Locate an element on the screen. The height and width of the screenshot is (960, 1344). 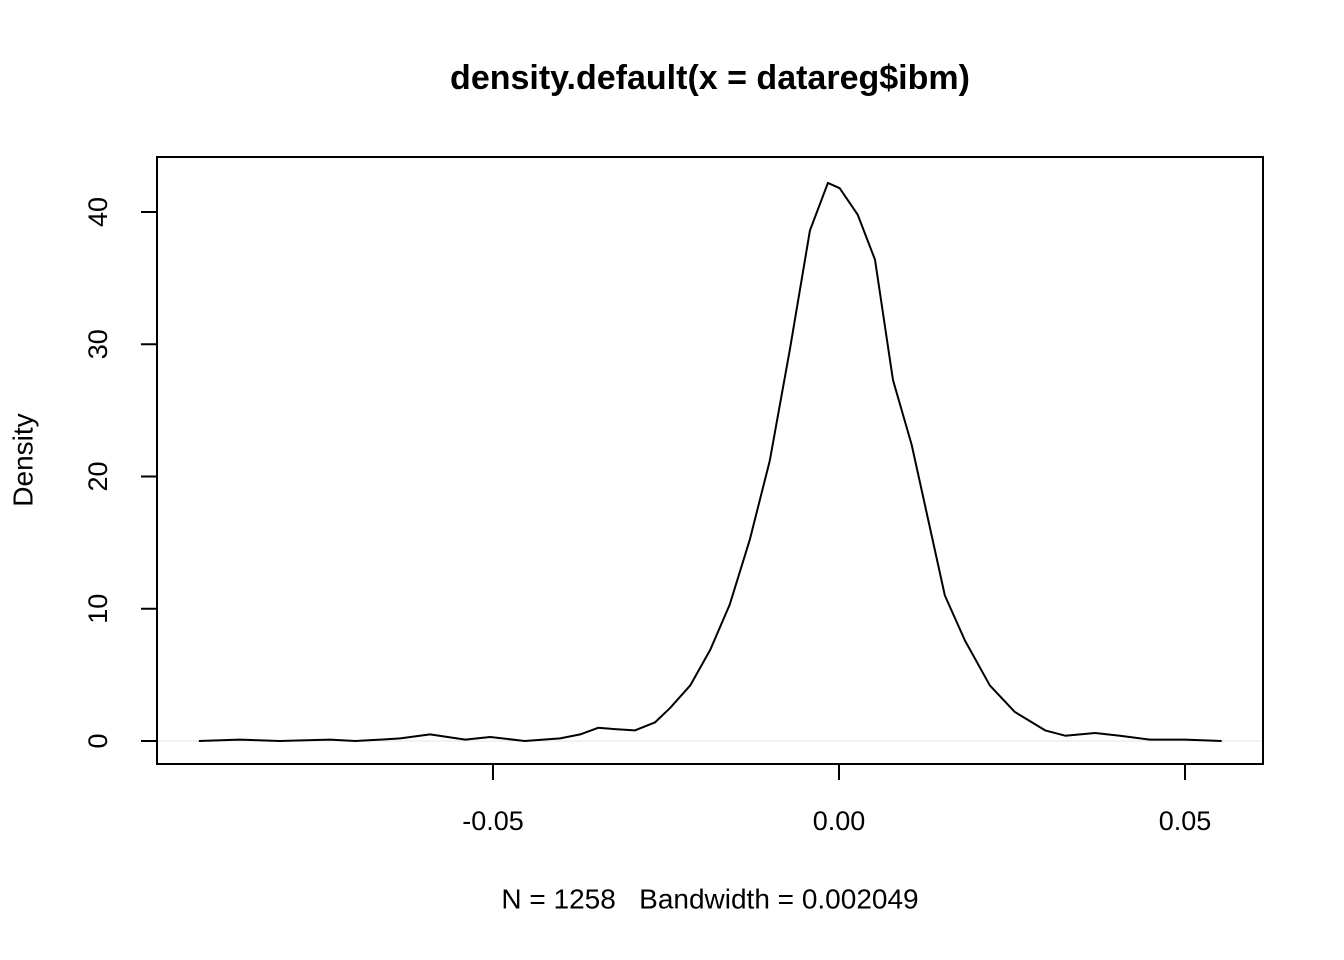
x-tick-label: 0.00 is located at coordinates (839, 821).